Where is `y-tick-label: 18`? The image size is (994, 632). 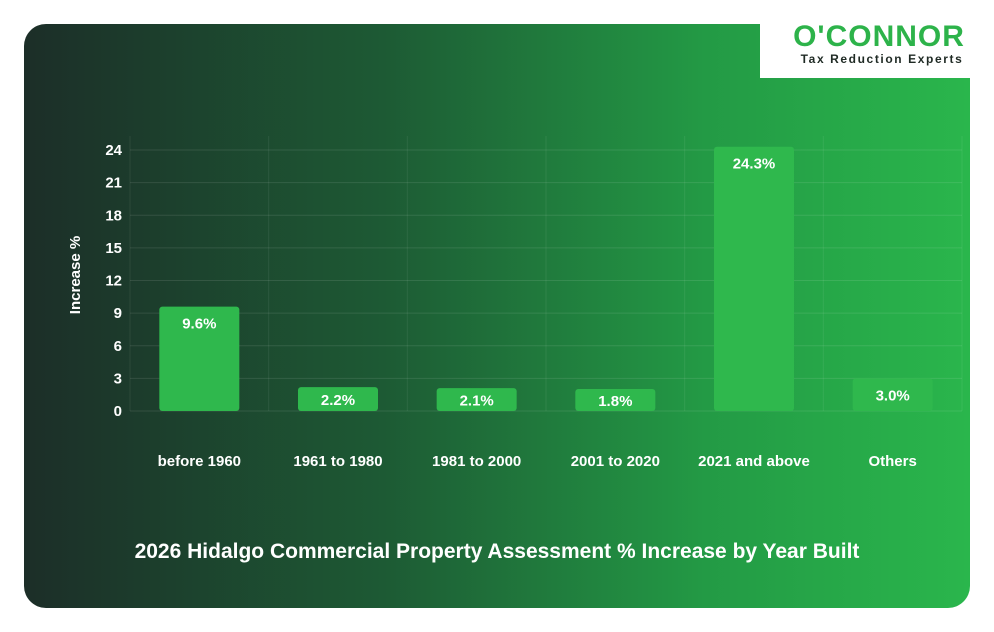
y-tick-label: 18 is located at coordinates (113, 215).